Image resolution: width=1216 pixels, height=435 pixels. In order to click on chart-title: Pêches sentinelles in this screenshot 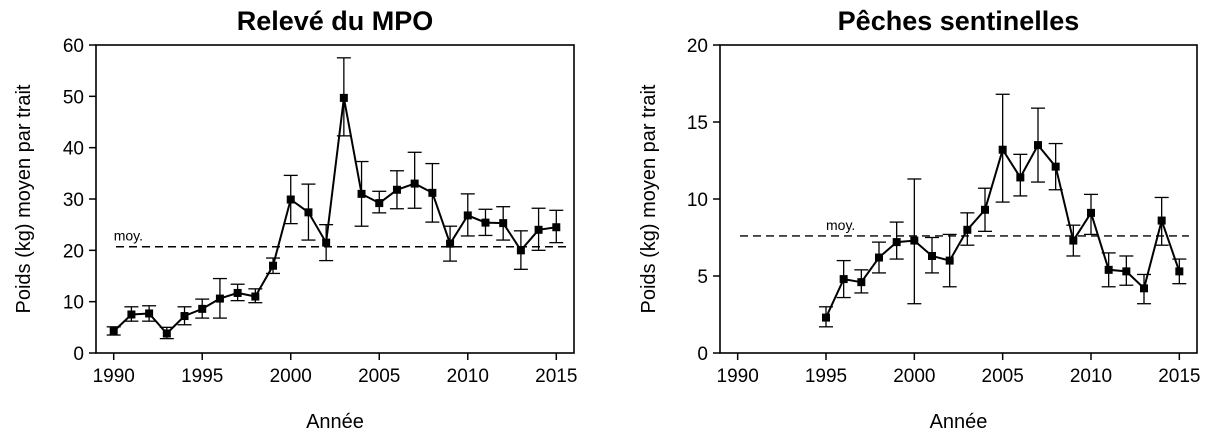, I will do `click(959, 21)`.